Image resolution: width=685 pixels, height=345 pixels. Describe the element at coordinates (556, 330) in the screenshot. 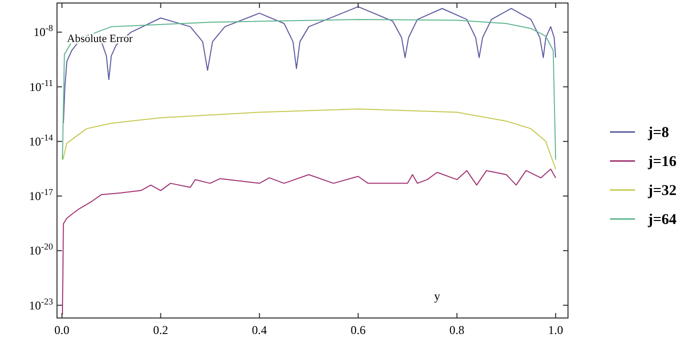

I see `x-tick-label: 1.0` at that location.